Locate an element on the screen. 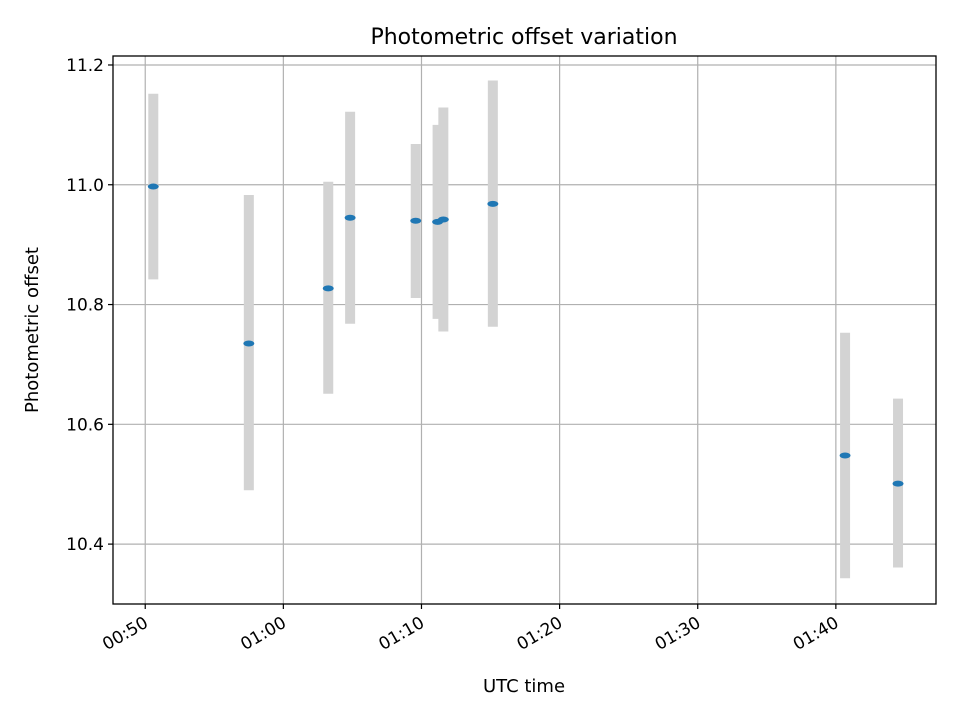  x-tick-label: 01:30 is located at coordinates (678, 634).